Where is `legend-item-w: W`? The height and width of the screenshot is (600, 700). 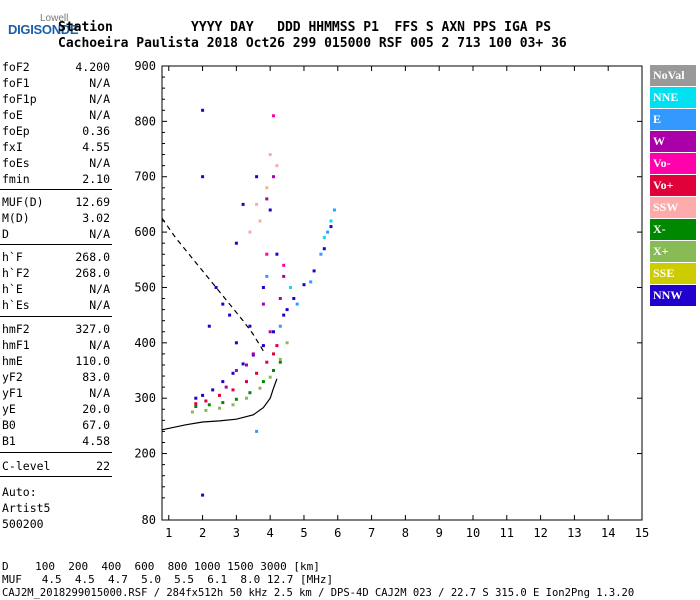 legend-item-w: W is located at coordinates (673, 141).